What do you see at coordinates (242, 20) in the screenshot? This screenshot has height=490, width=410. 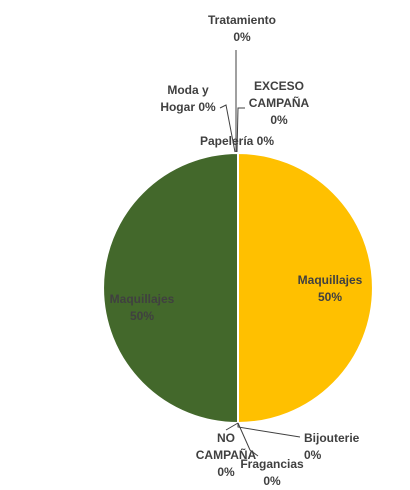 I see `slice-label-line: Tratamiento` at bounding box center [242, 20].